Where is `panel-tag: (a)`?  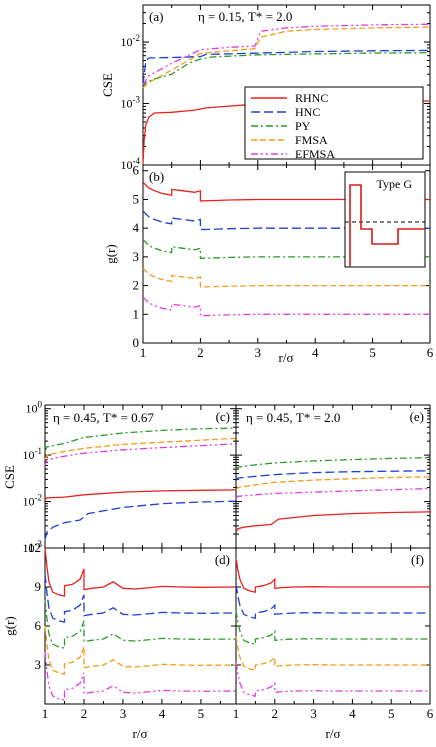 panel-tag: (a) is located at coordinates (156, 16).